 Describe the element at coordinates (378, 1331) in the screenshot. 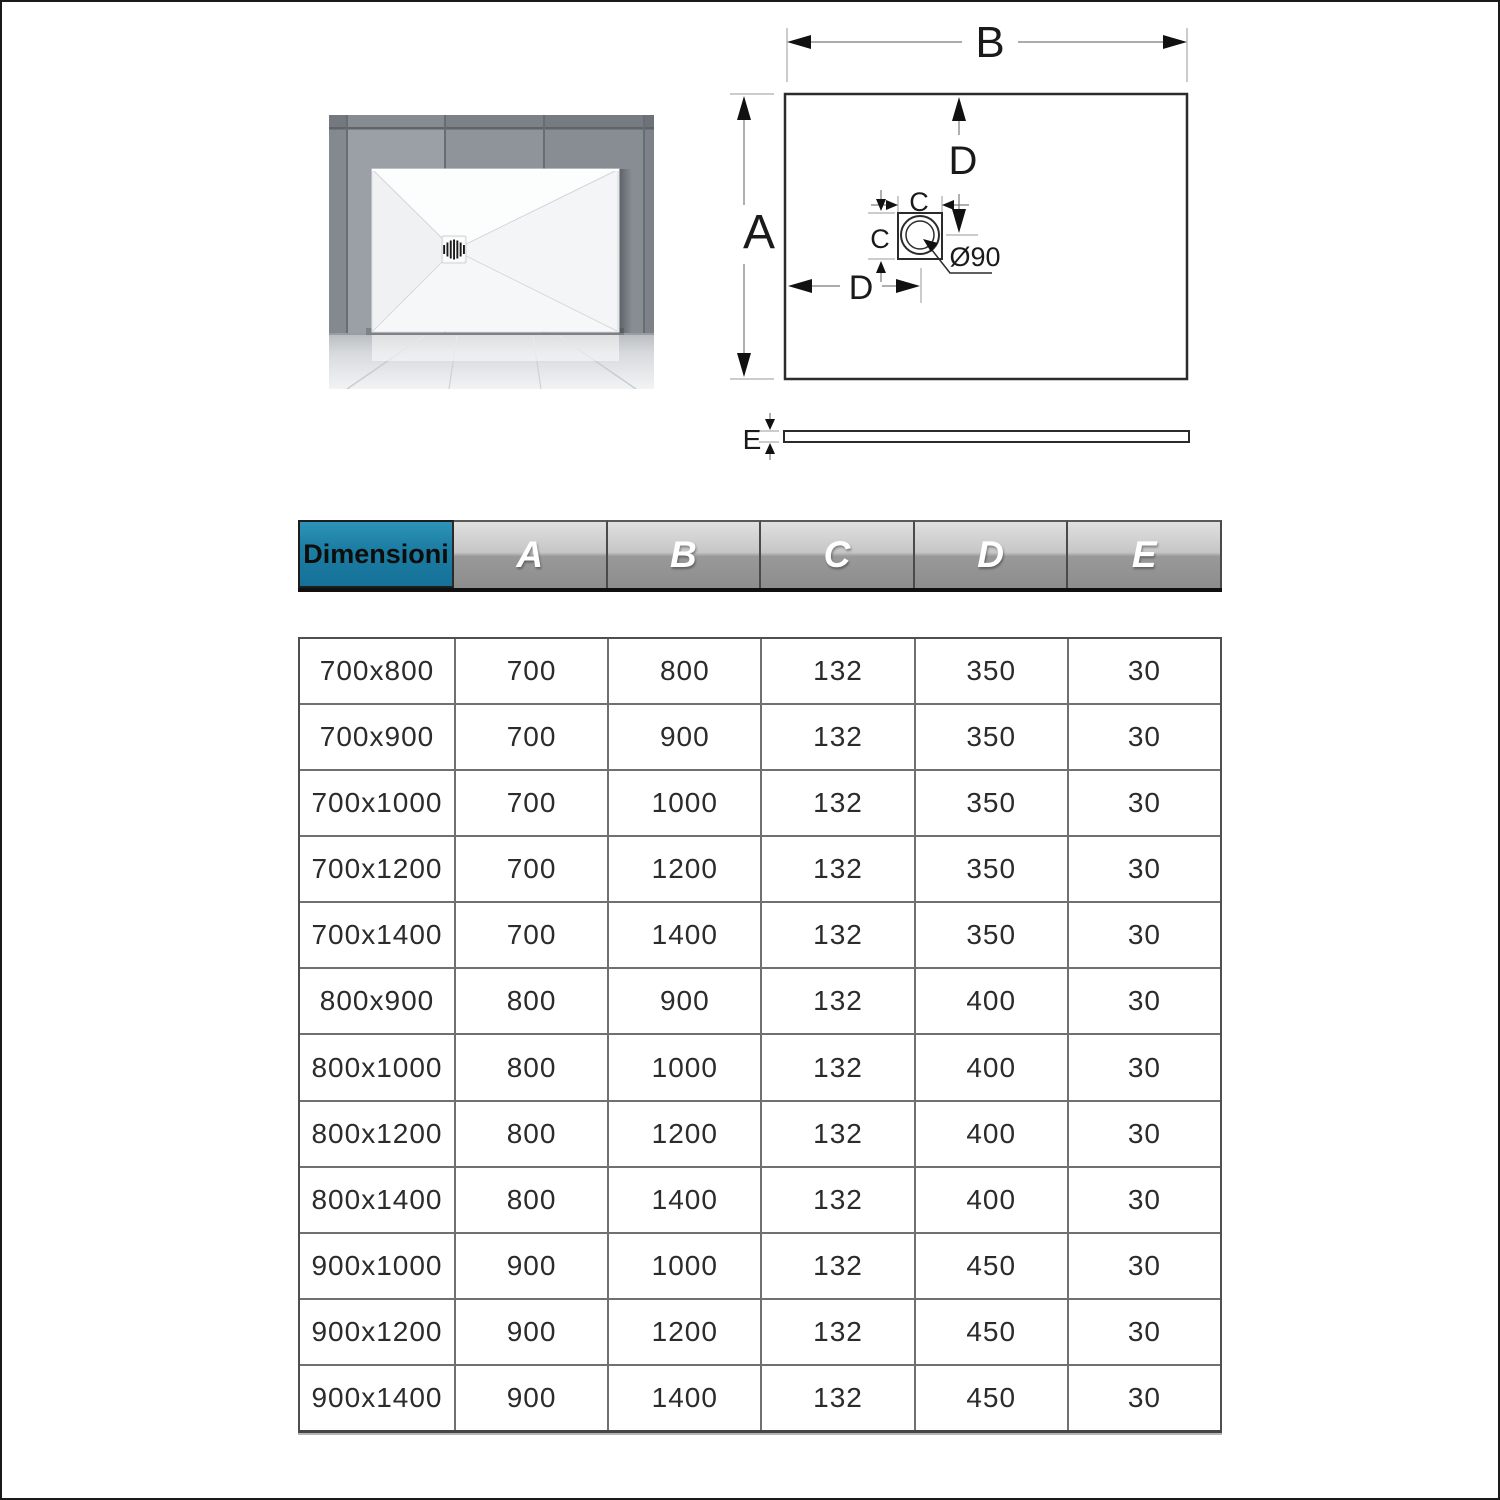

I see `cell-dimension: 900x1200` at that location.